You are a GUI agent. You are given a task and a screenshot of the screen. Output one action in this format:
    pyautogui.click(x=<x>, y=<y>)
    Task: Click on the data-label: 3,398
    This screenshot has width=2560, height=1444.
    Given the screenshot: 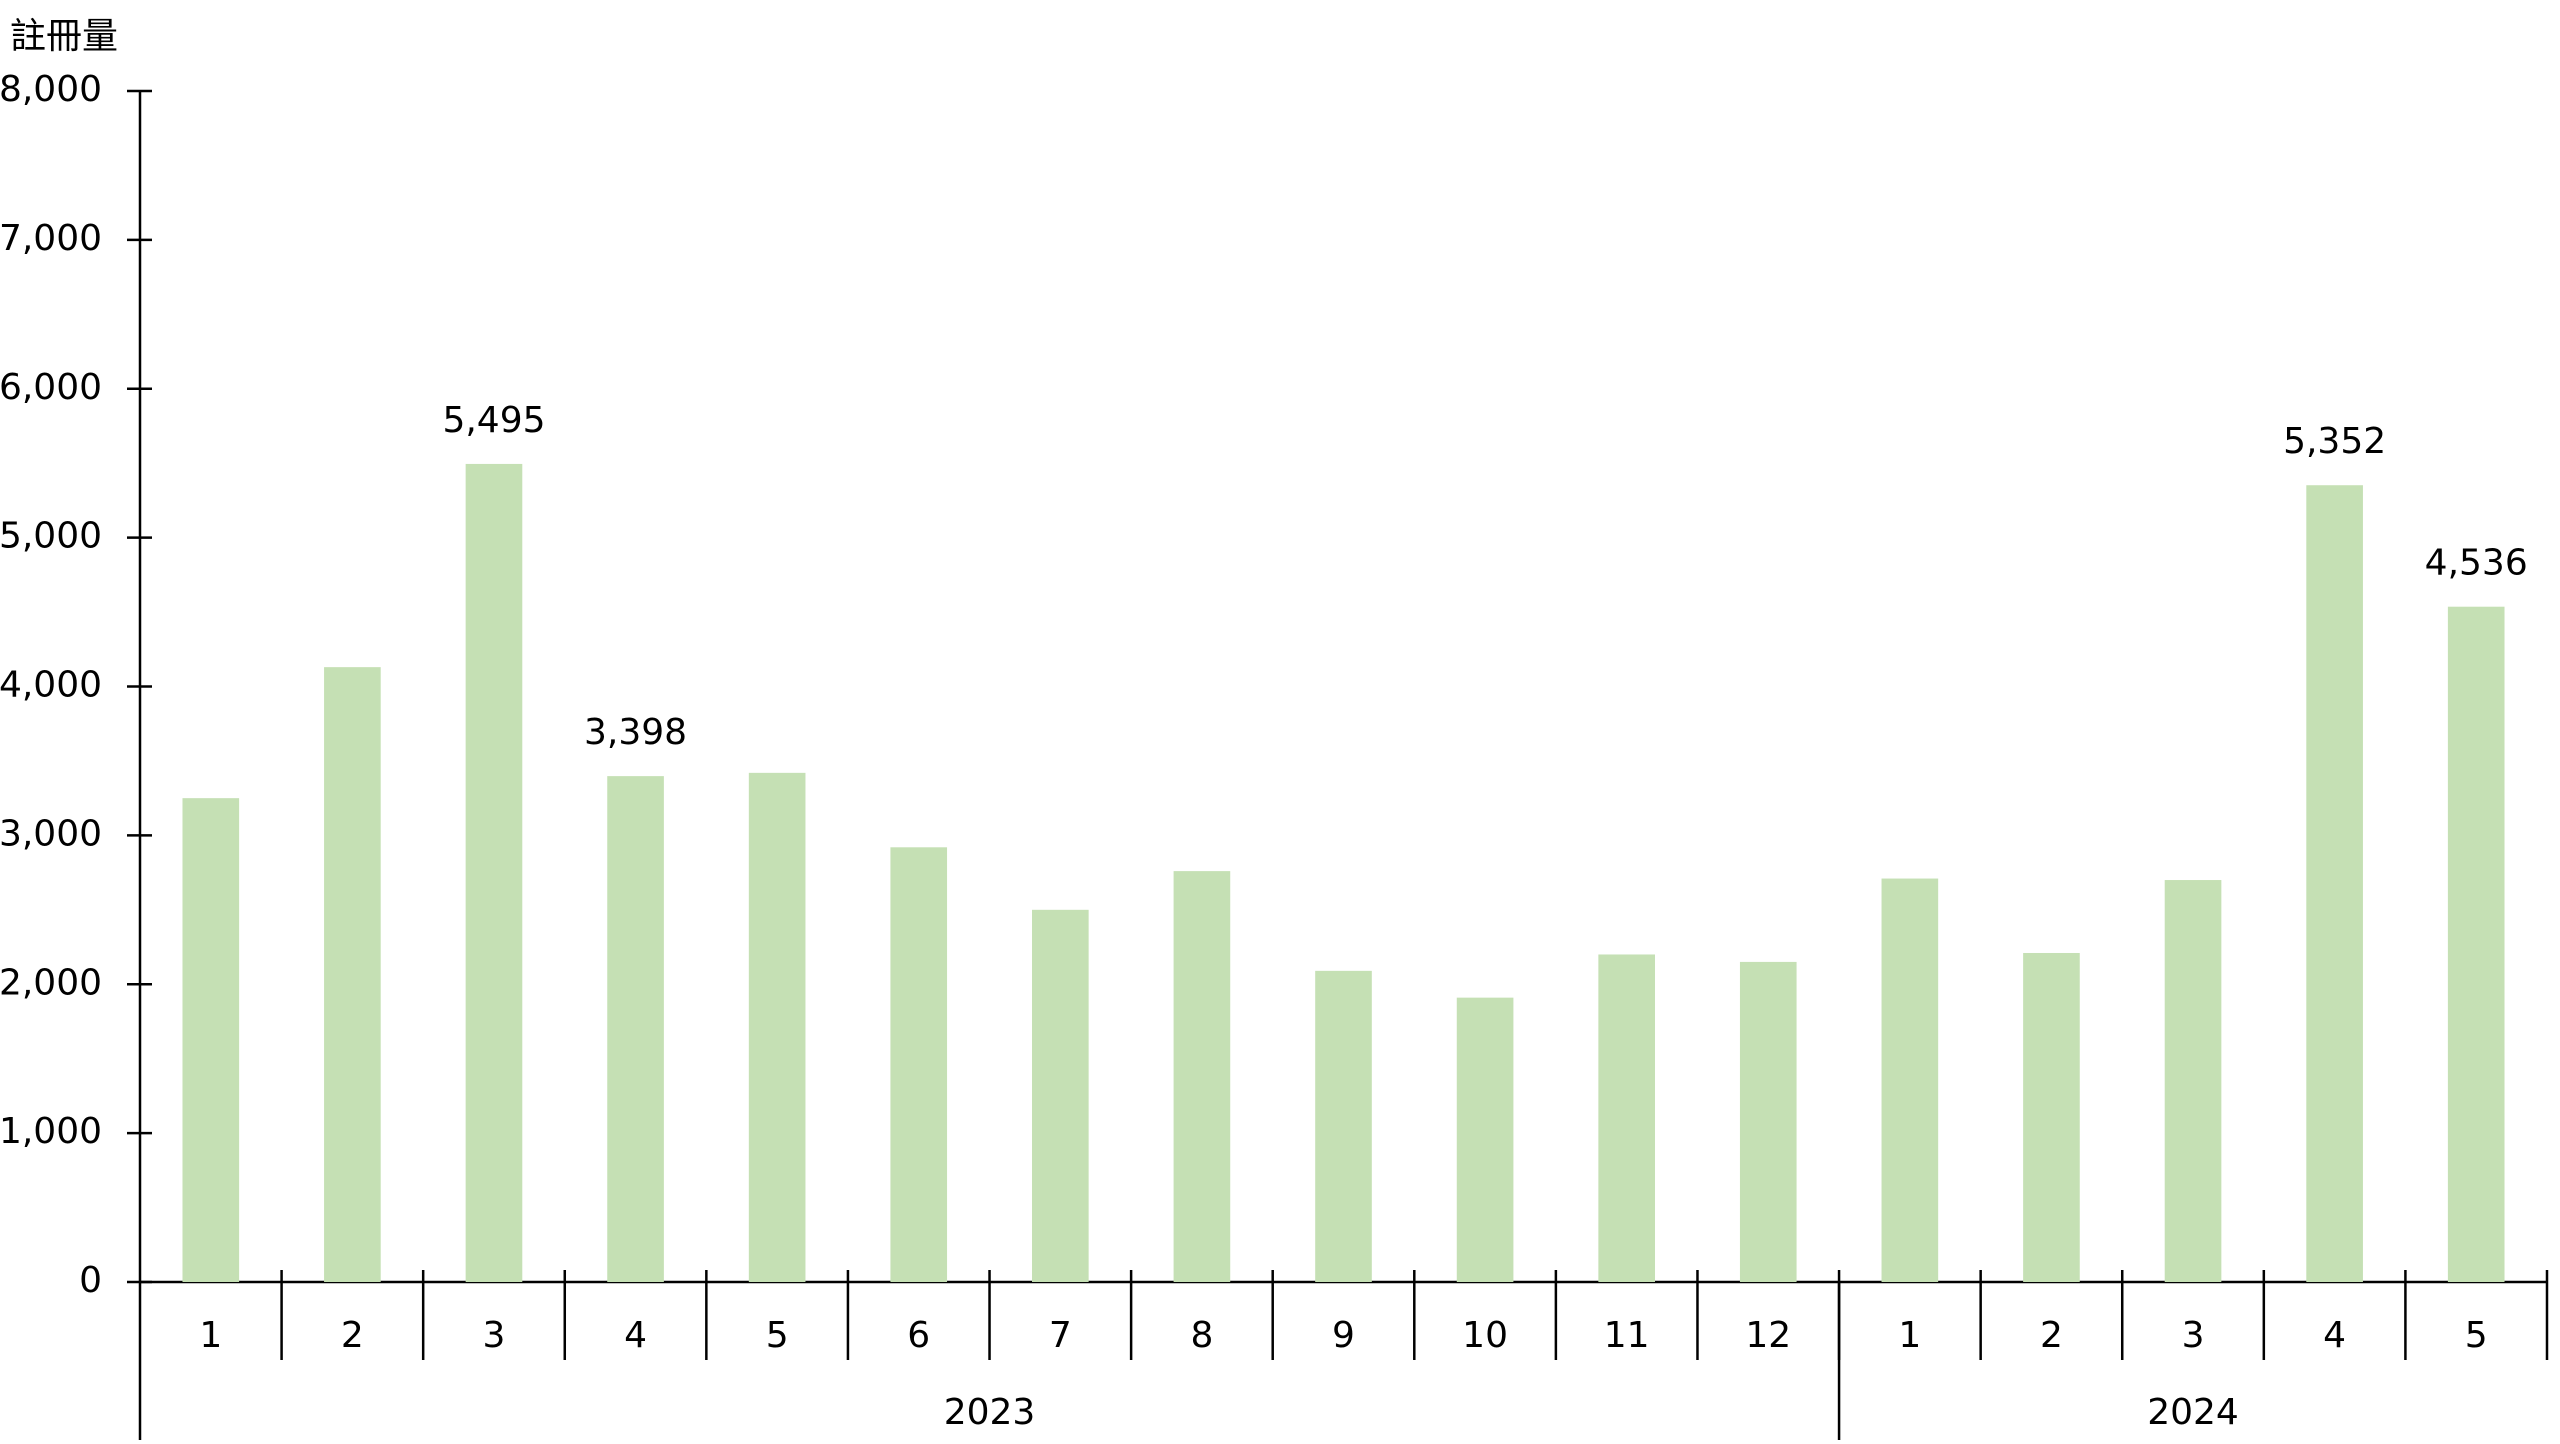 What is the action you would take?
    pyautogui.click(x=635, y=732)
    